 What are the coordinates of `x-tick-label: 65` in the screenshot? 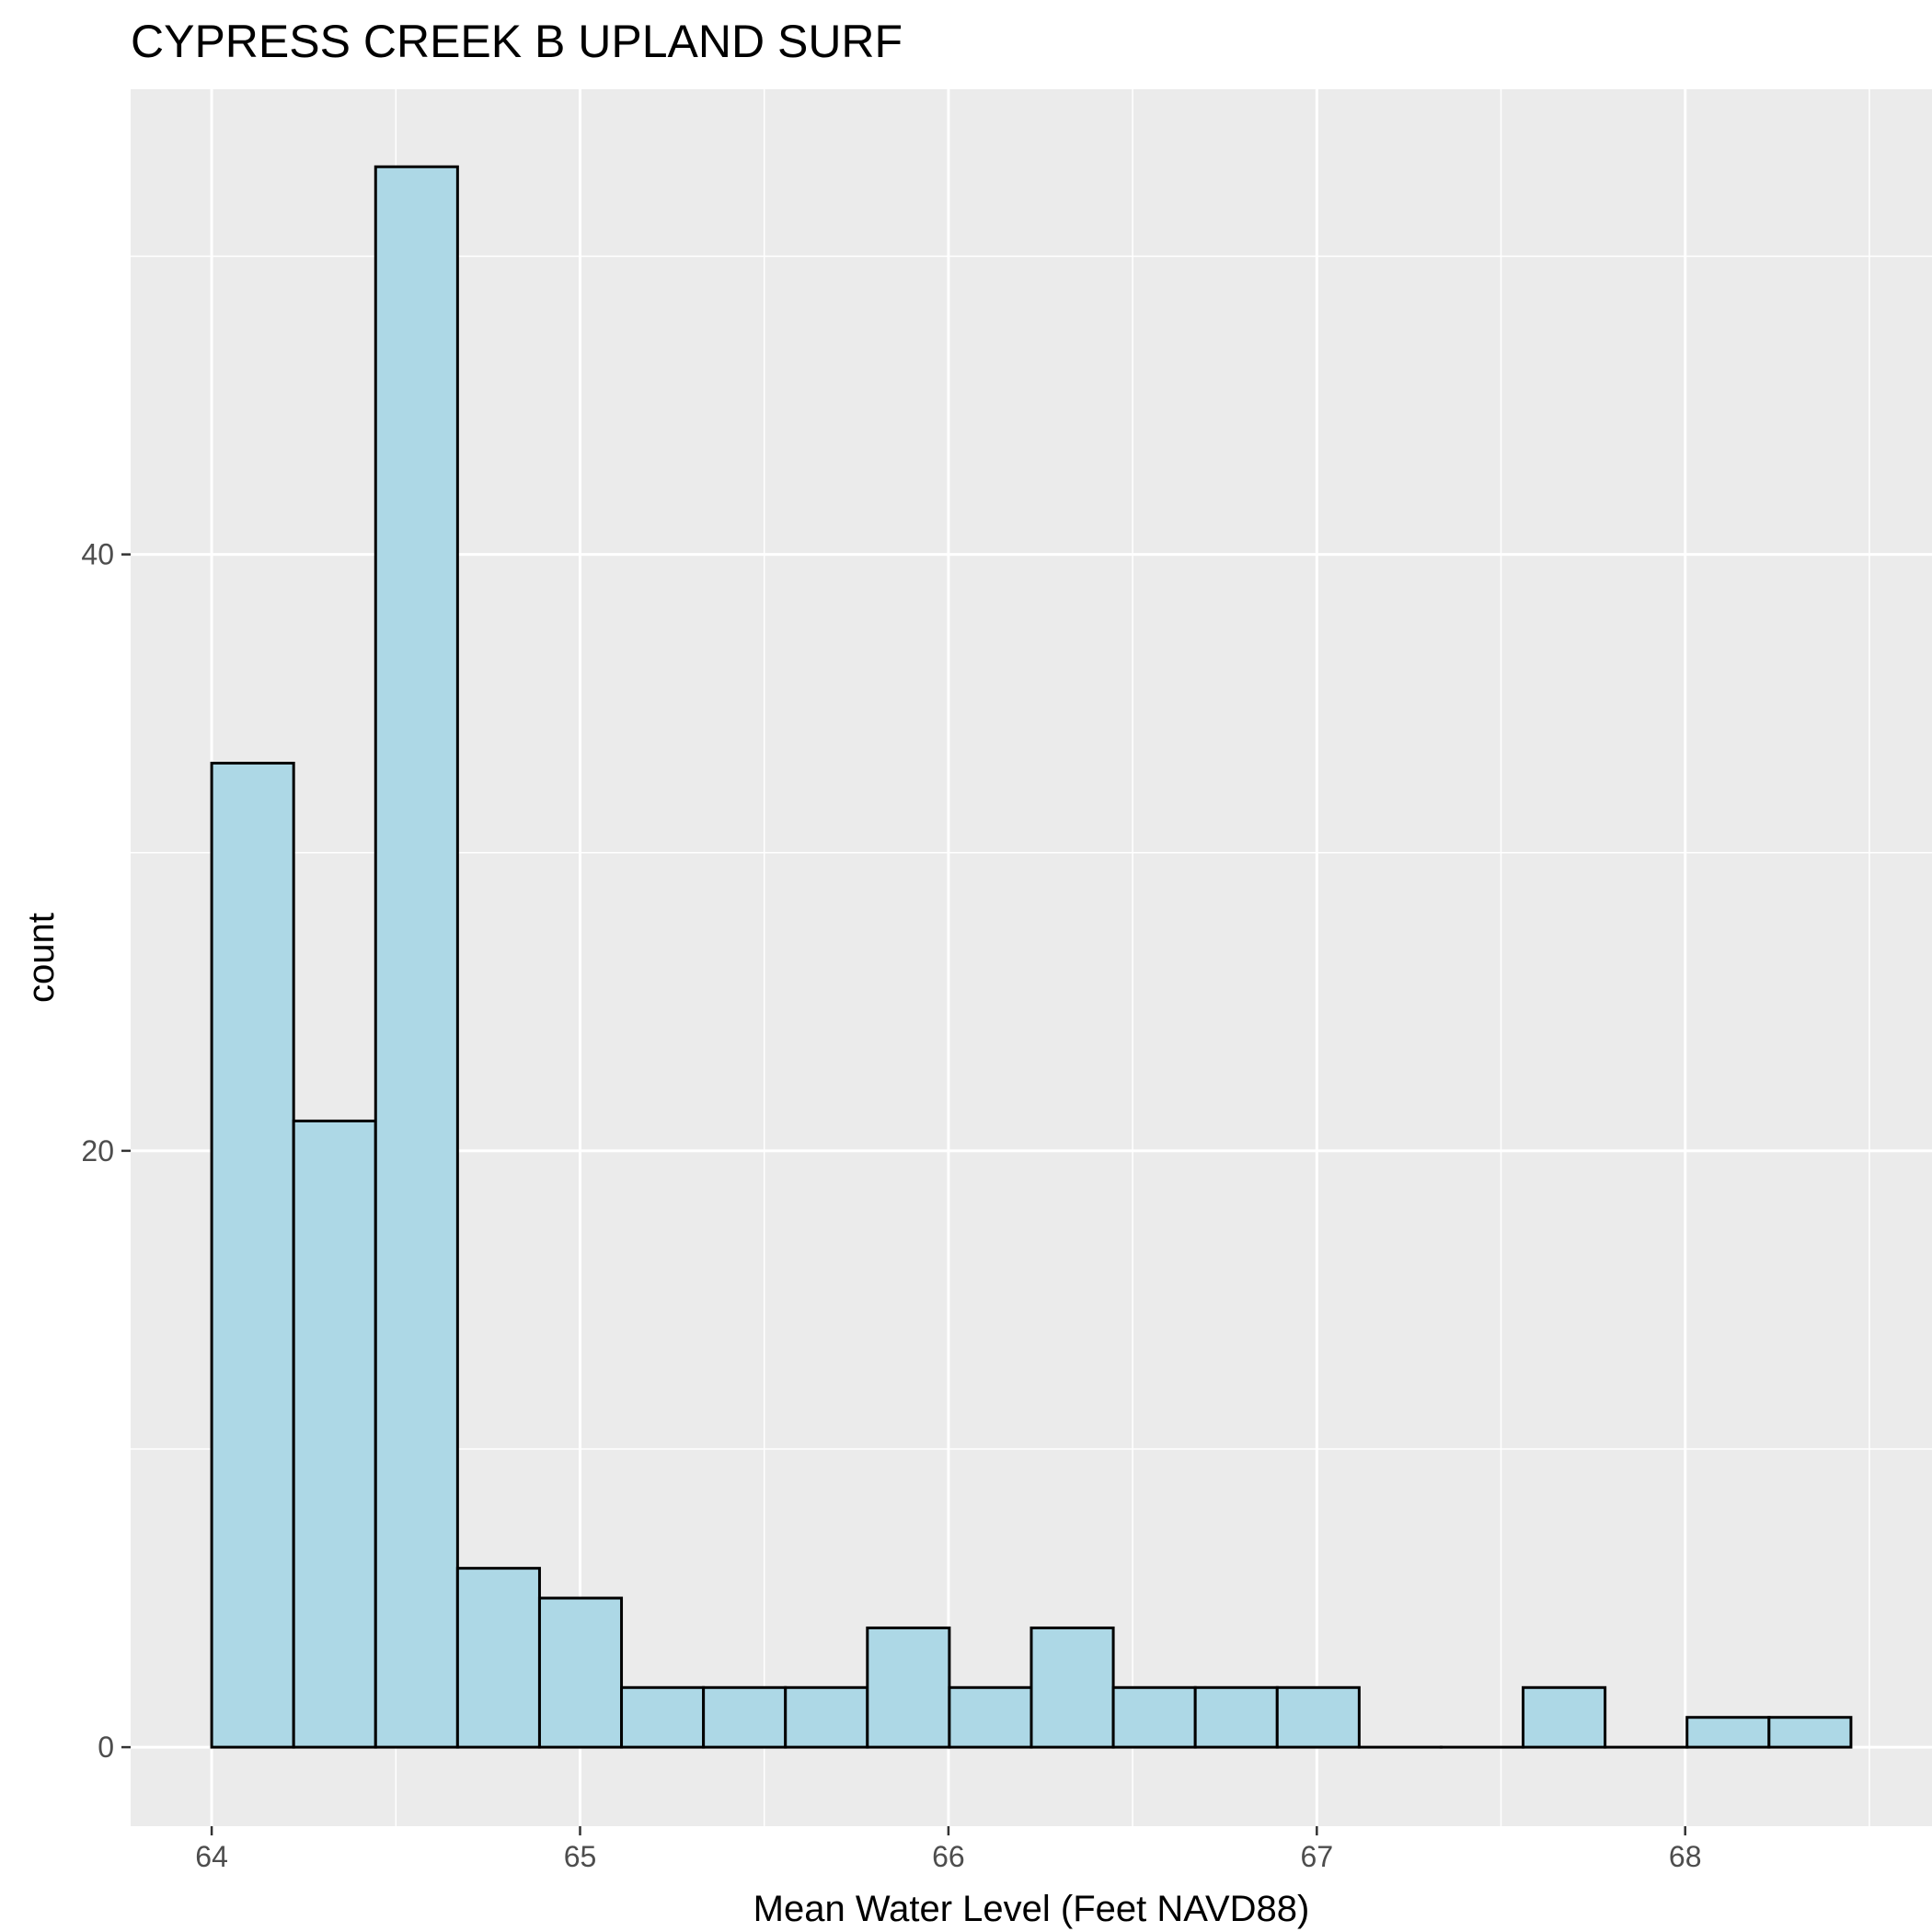 It's located at (580, 1856).